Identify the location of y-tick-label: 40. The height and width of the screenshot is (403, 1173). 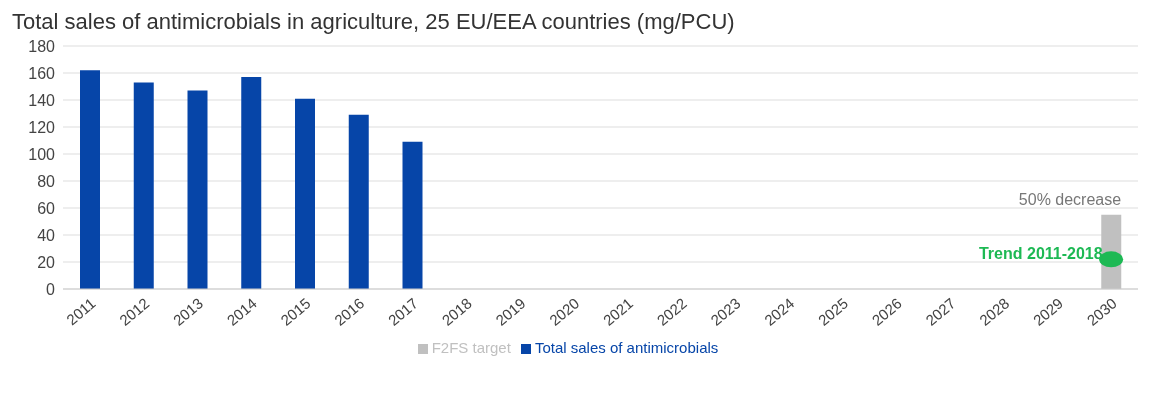
(46, 235).